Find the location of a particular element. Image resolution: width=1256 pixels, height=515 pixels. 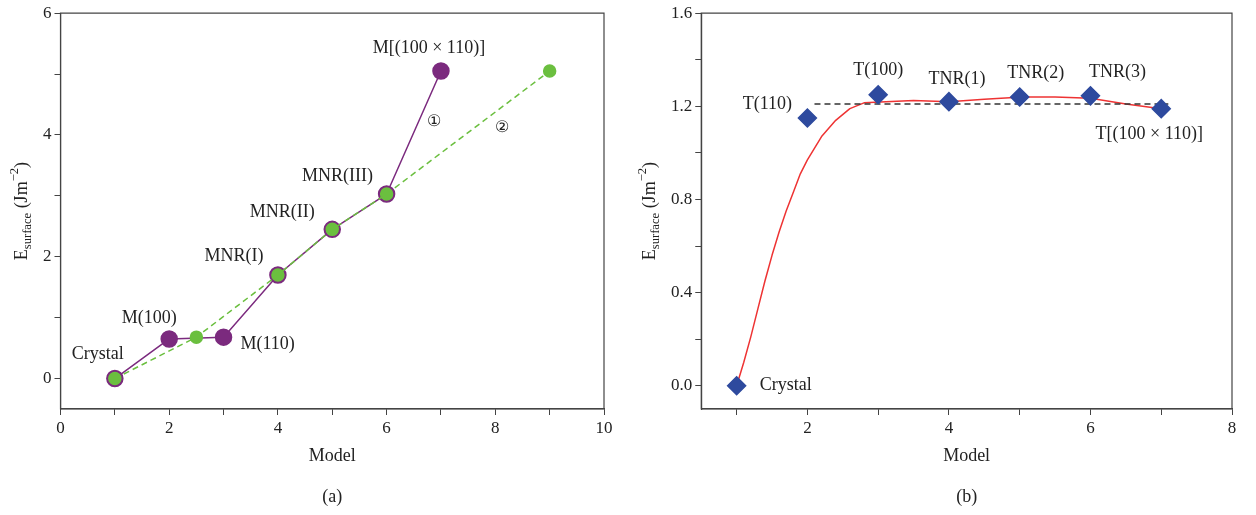

annotation: T(110) is located at coordinates (767, 103).